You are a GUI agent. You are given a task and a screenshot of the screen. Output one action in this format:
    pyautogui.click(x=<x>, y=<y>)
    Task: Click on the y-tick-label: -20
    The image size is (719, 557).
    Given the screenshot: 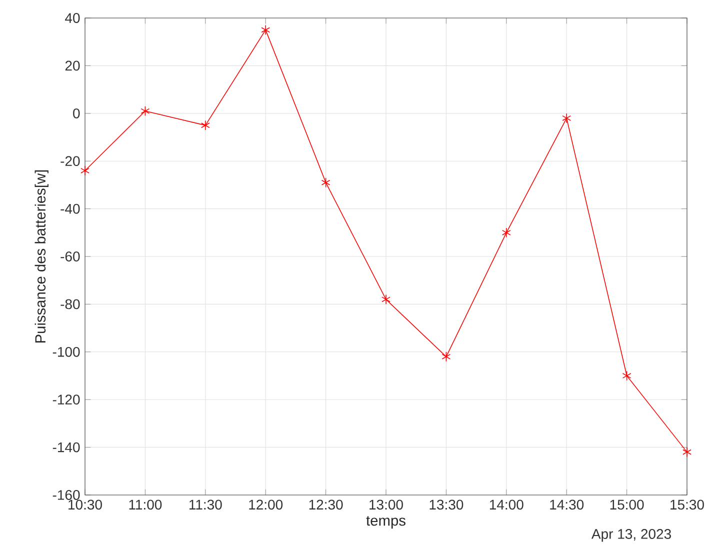 What is the action you would take?
    pyautogui.click(x=70, y=161)
    